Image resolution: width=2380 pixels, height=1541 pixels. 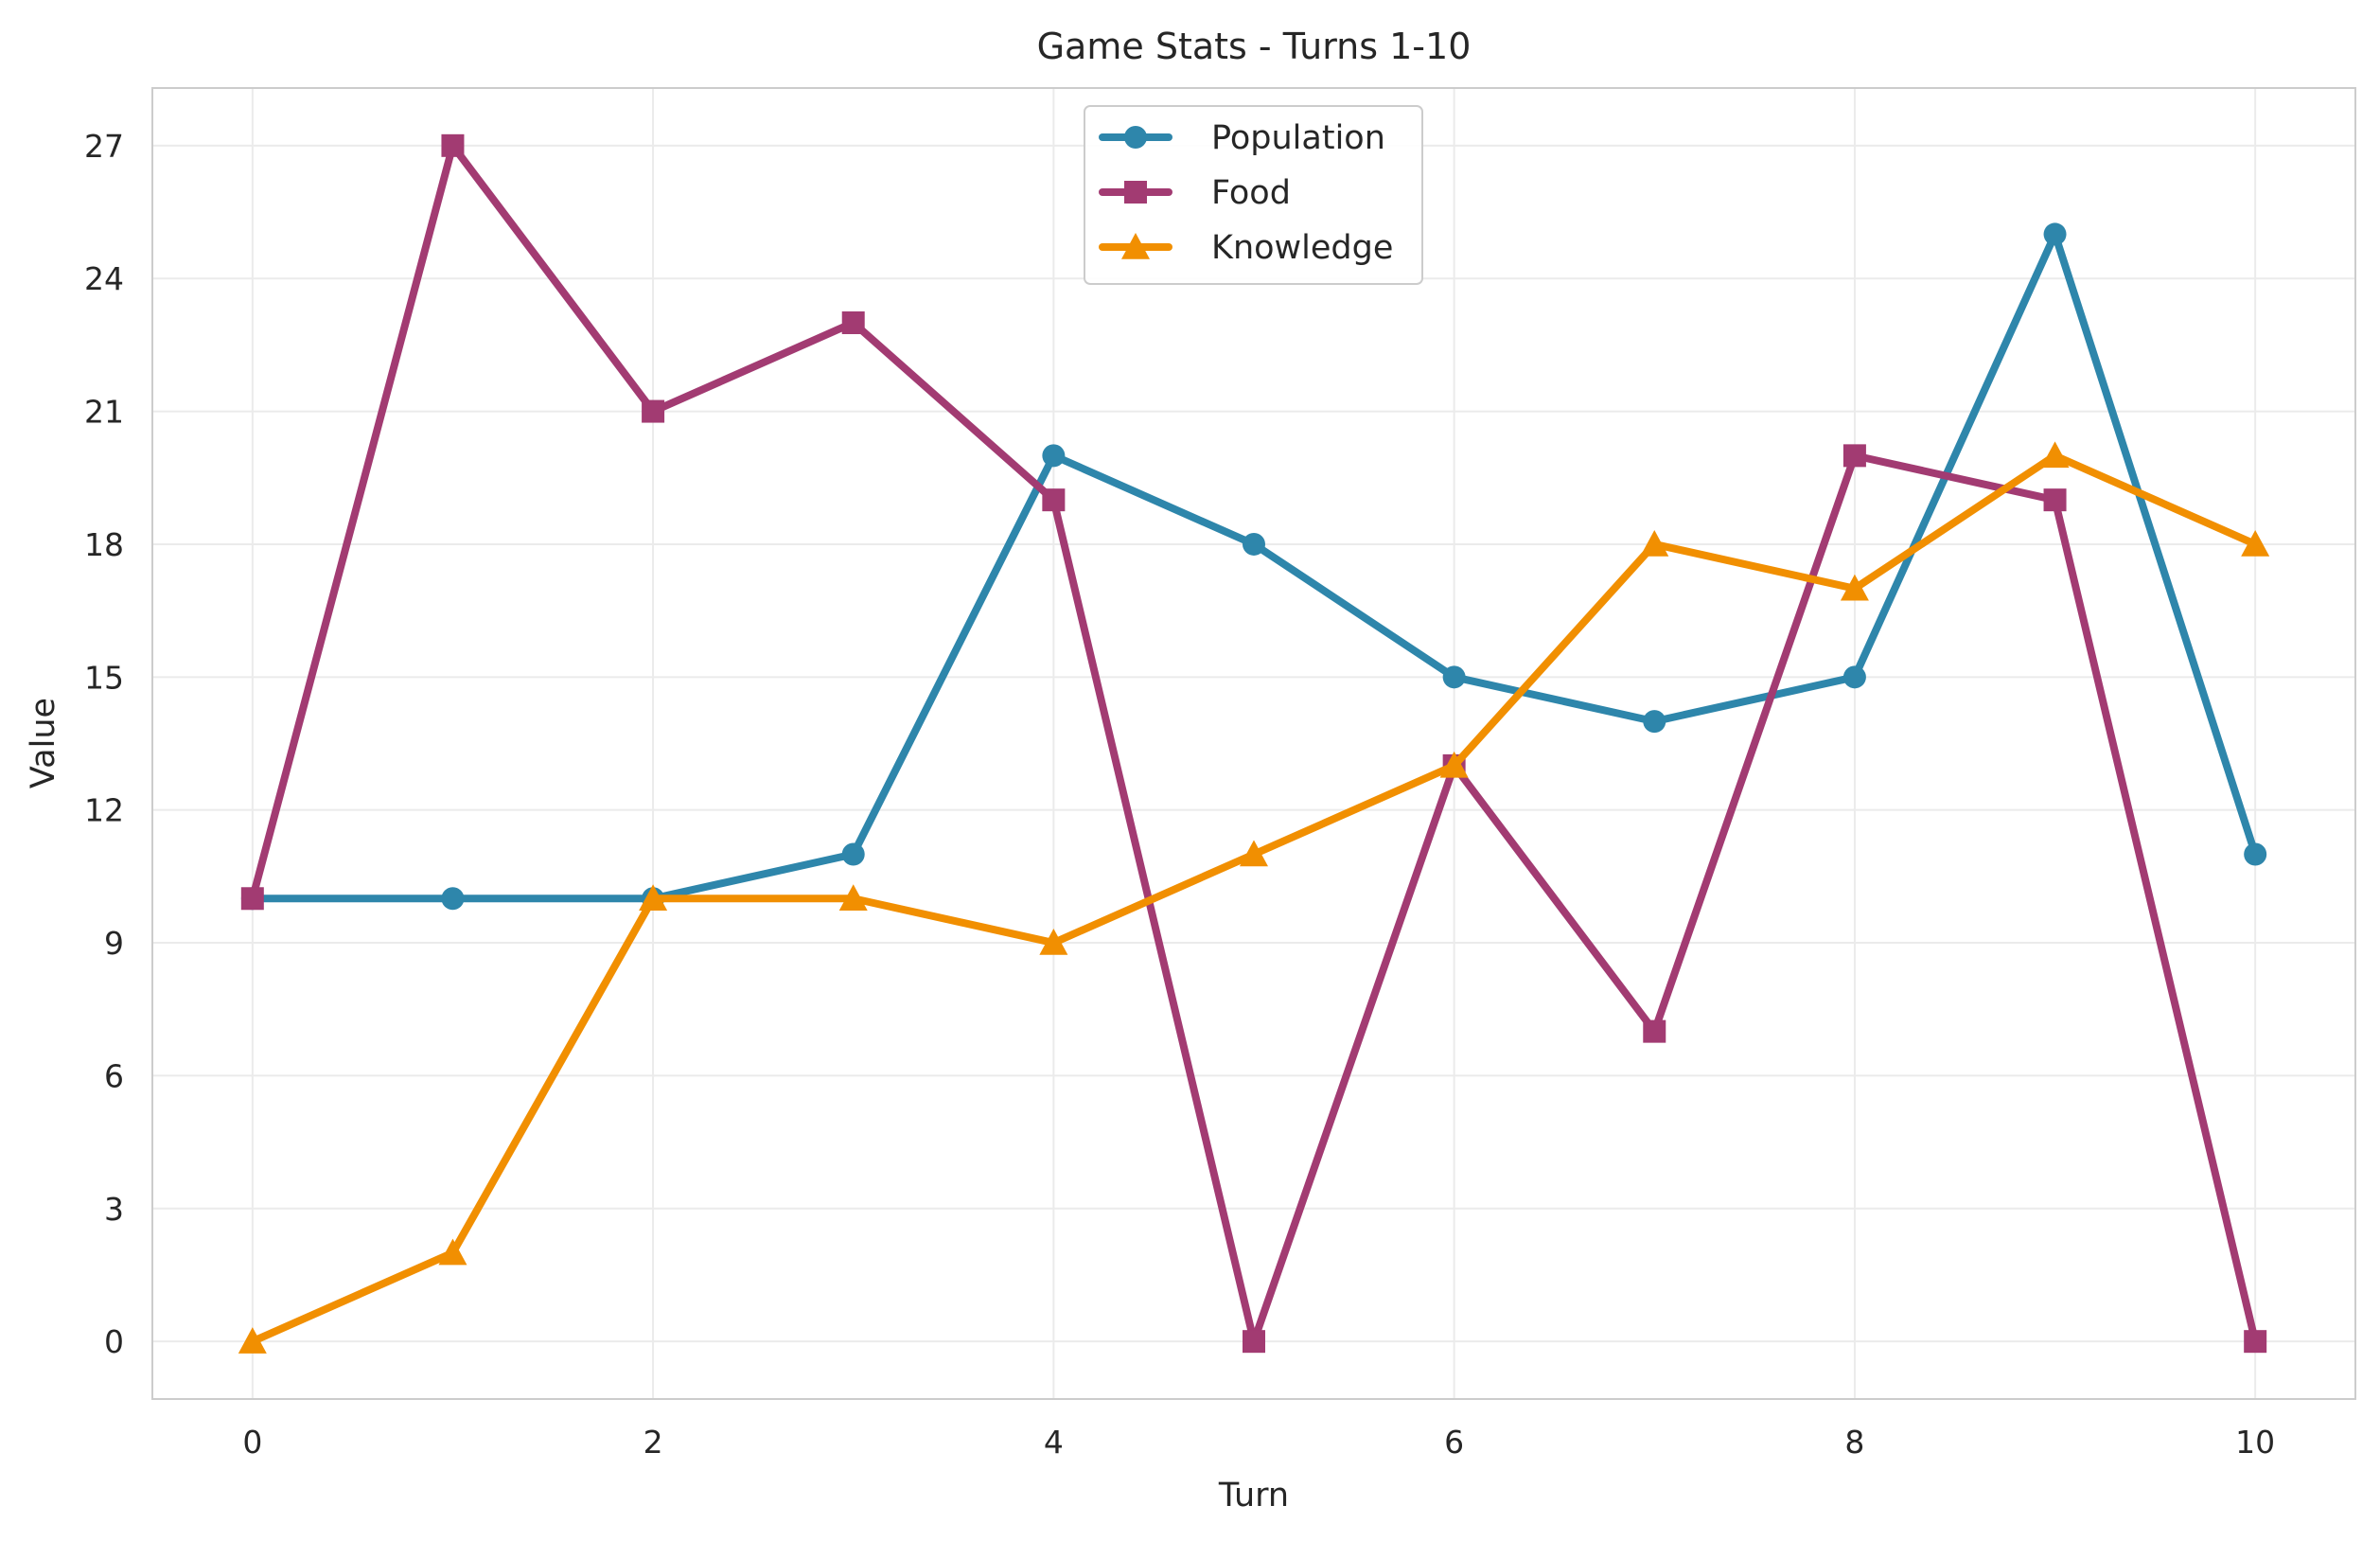 What do you see at coordinates (2255, 1442) in the screenshot?
I see `x-tick-label: 10` at bounding box center [2255, 1442].